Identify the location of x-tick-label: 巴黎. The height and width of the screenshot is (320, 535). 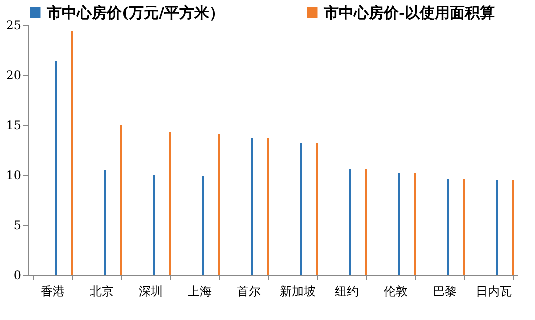
(445, 291).